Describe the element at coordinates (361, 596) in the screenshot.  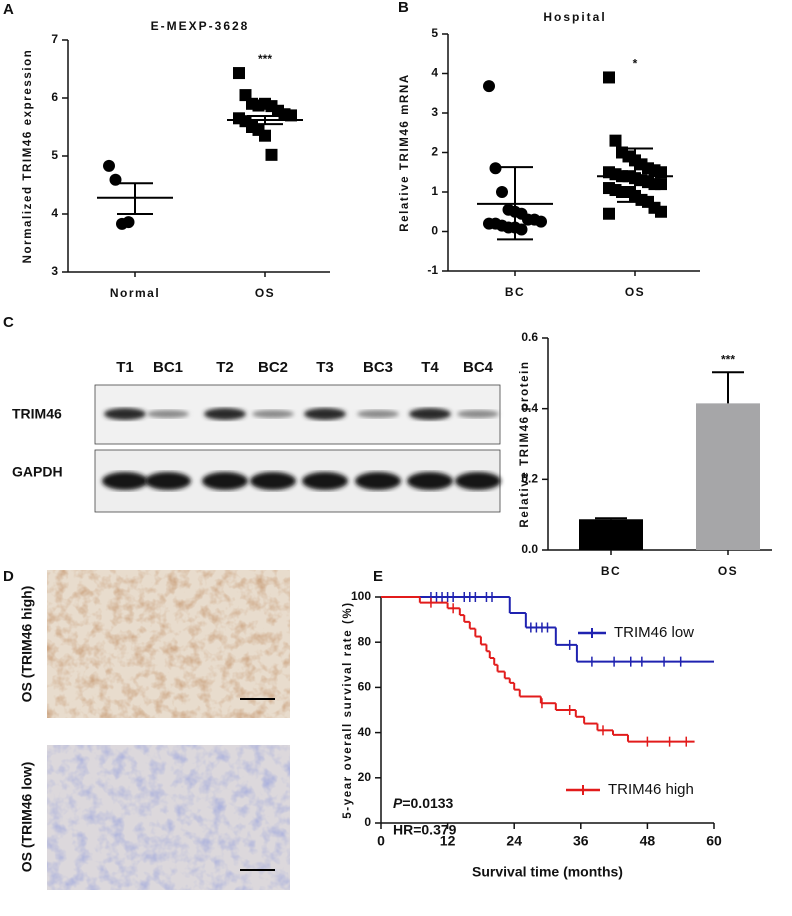
I see `y-tick-label: 100` at that location.